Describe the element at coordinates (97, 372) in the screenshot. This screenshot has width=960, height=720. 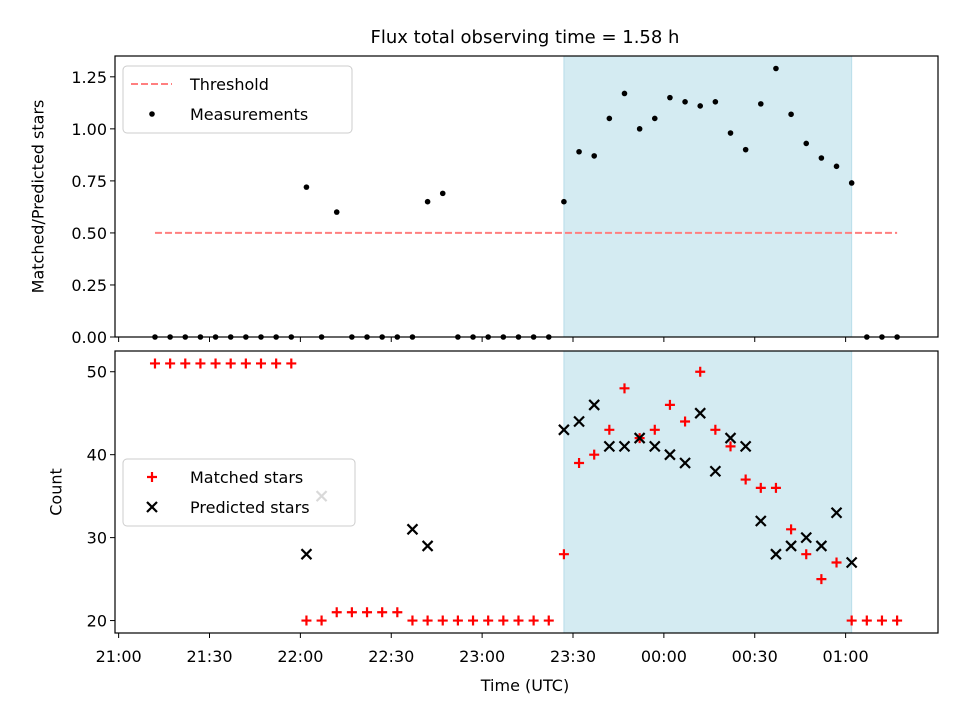
I see `y-tick-label: 50` at that location.